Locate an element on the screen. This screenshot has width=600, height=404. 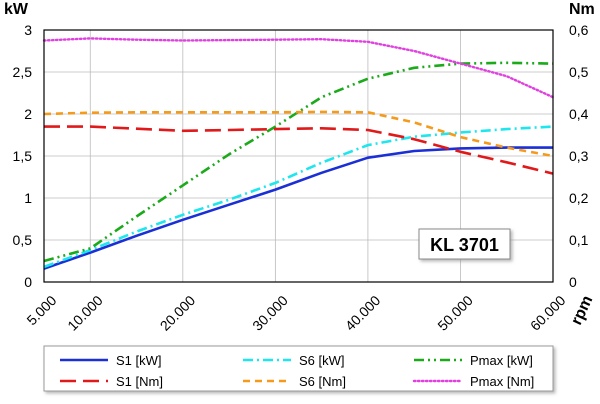
y-left-tick-label: 1,5 is located at coordinates (23, 156).